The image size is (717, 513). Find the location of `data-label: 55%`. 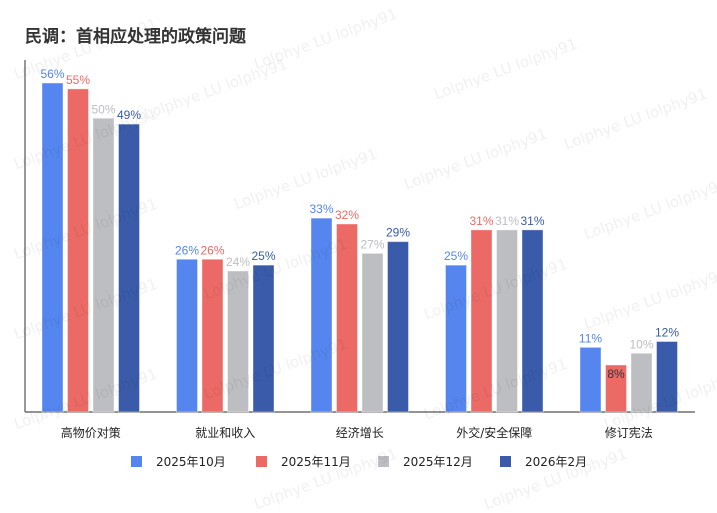

data-label: 55% is located at coordinates (78, 80).